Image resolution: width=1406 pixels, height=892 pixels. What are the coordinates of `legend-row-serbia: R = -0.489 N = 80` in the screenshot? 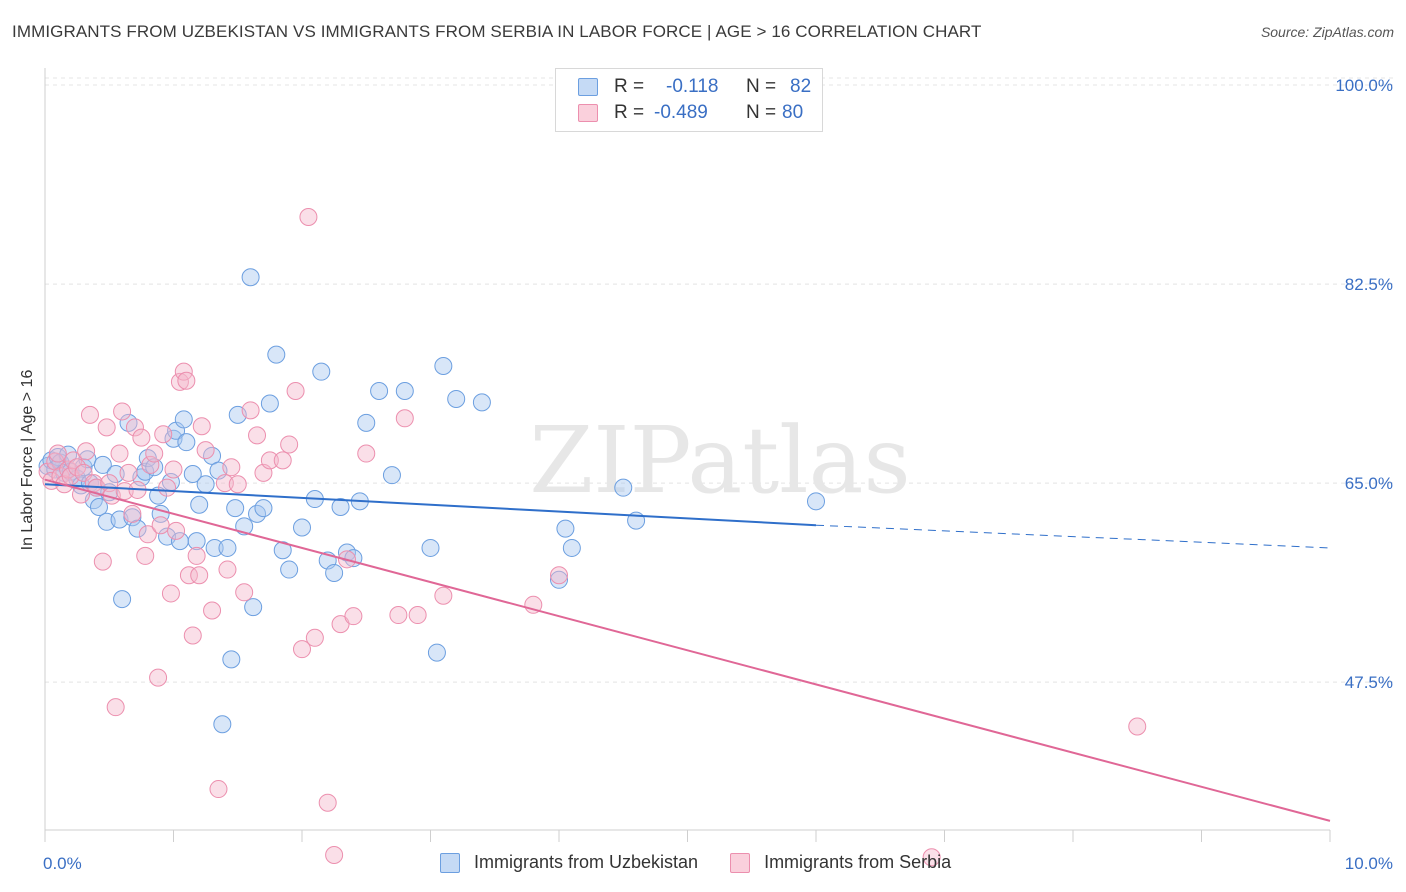 It's located at (690, 113).